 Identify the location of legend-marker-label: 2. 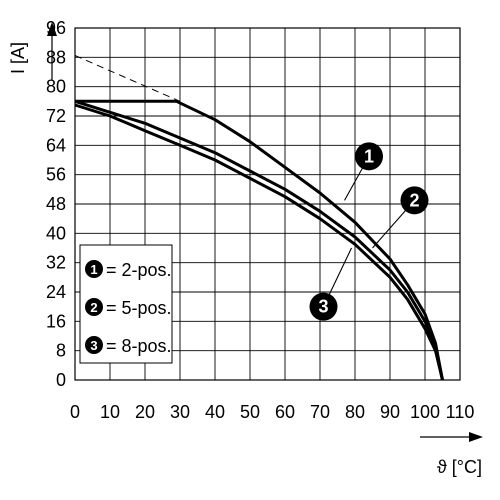
(93, 307).